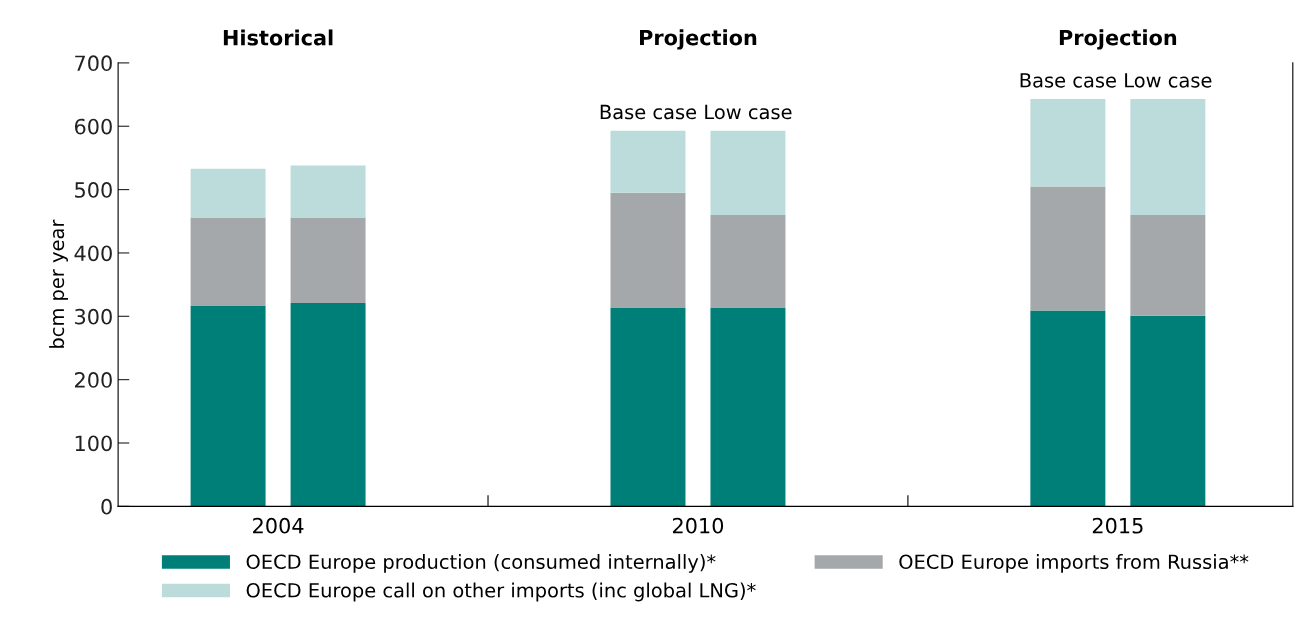  What do you see at coordinates (481, 563) in the screenshot?
I see `legend-label: OECD Europe production (consumed internally)*` at bounding box center [481, 563].